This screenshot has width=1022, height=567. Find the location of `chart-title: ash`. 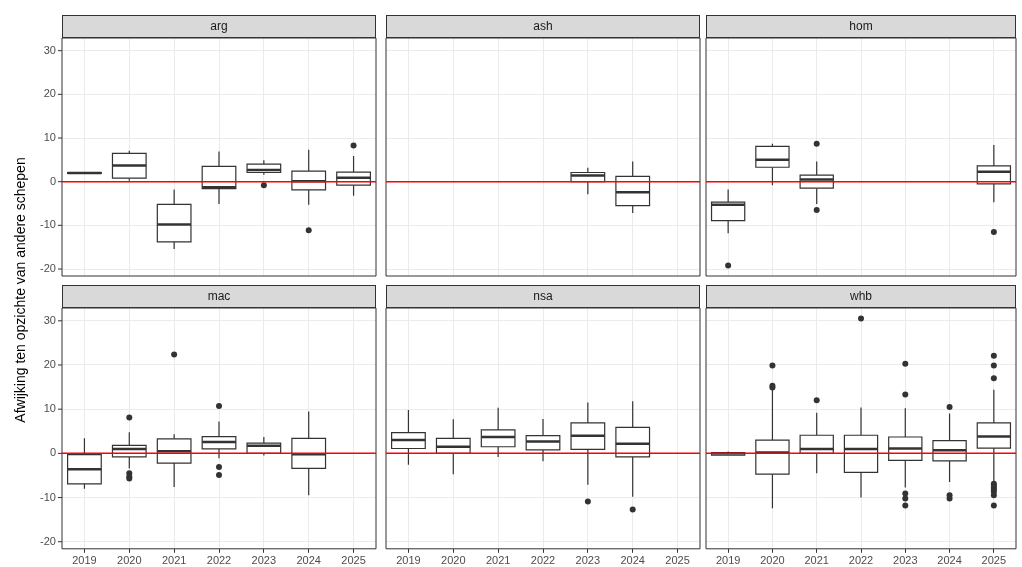

chart-title: ash is located at coordinates (543, 26).